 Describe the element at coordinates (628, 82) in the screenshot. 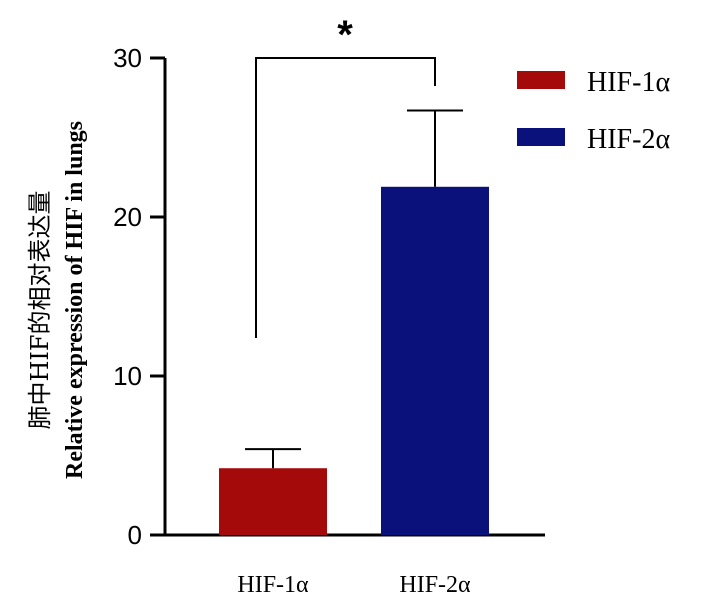

I see `legend-label-hif-1a: HIF-1α` at that location.